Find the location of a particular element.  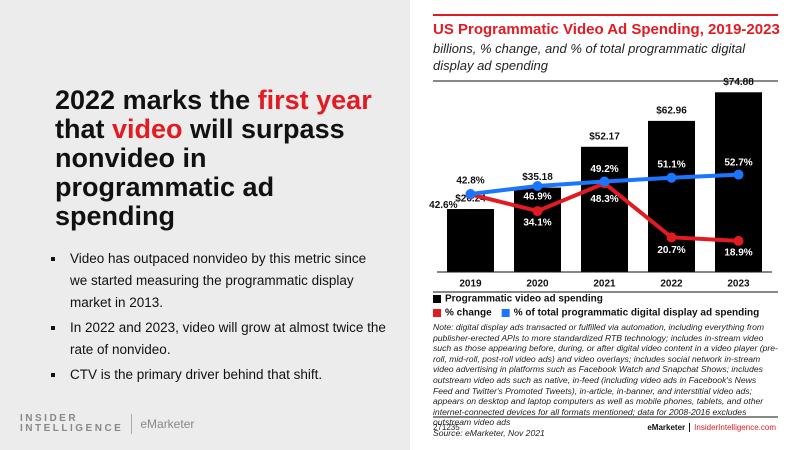

value-label: 34.1% is located at coordinates (537, 223).